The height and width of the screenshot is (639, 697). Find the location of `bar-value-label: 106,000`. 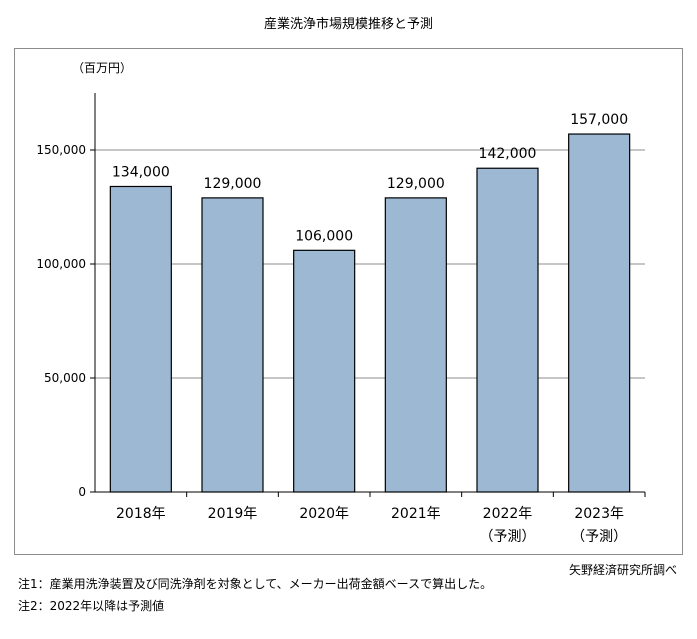

bar-value-label: 106,000 is located at coordinates (324, 236).